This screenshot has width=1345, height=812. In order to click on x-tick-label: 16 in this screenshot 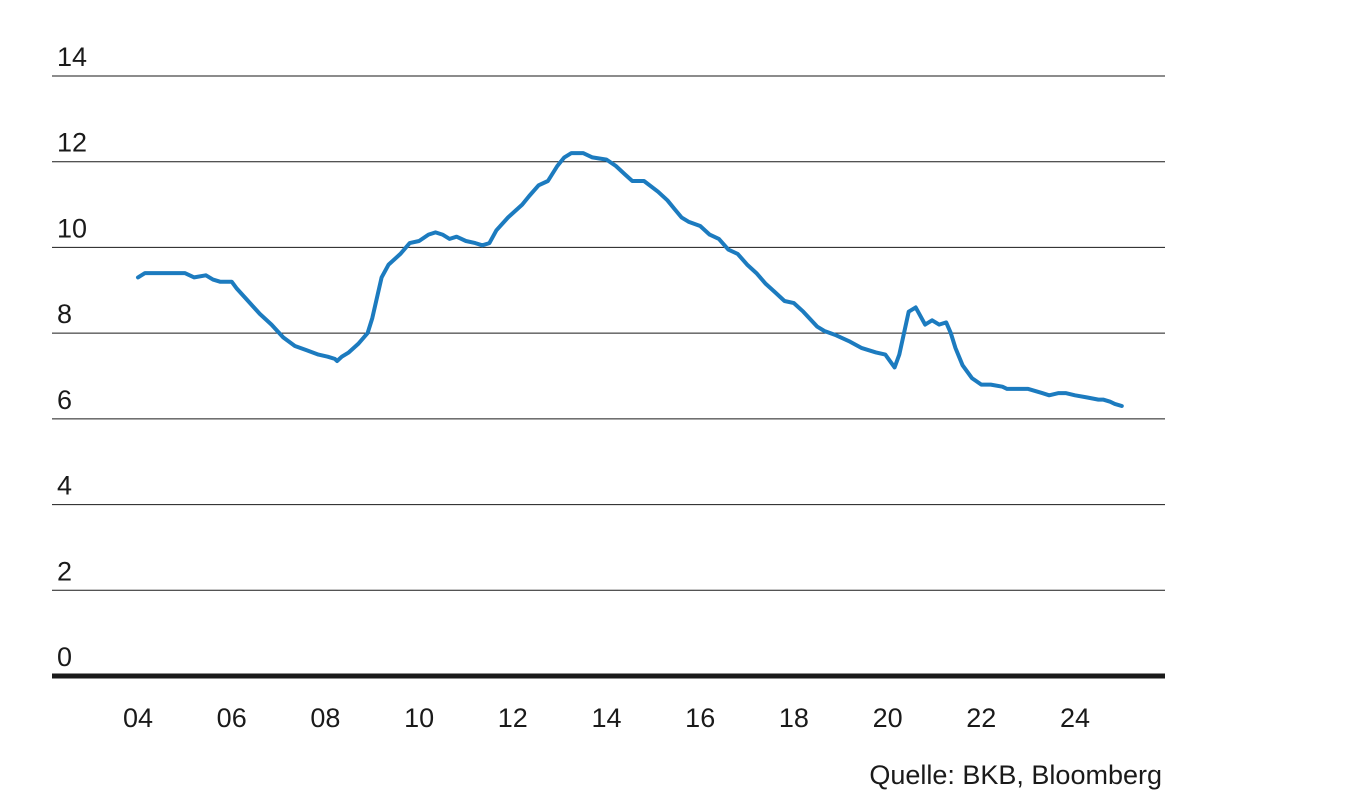, I will do `click(700, 718)`.